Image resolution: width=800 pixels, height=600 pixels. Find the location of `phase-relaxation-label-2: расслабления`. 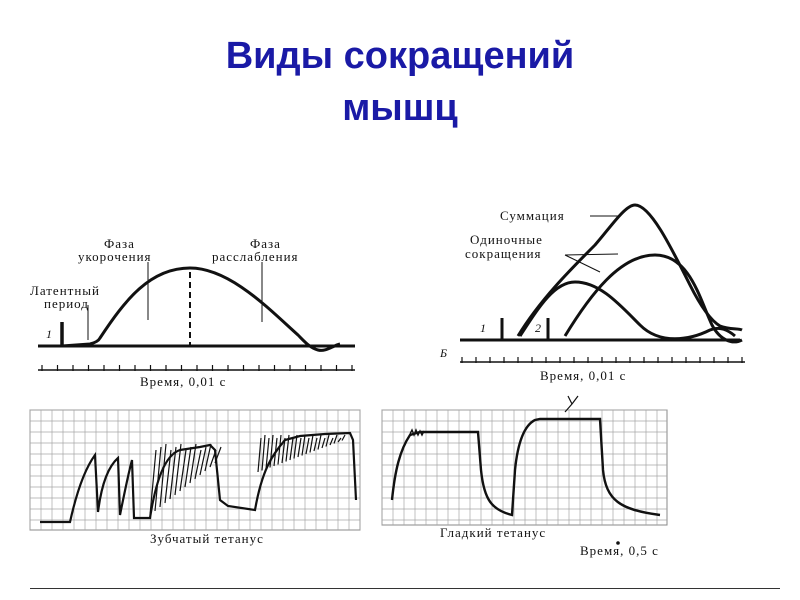

phase-relaxation-label-2: расслабления is located at coordinates (255, 256).